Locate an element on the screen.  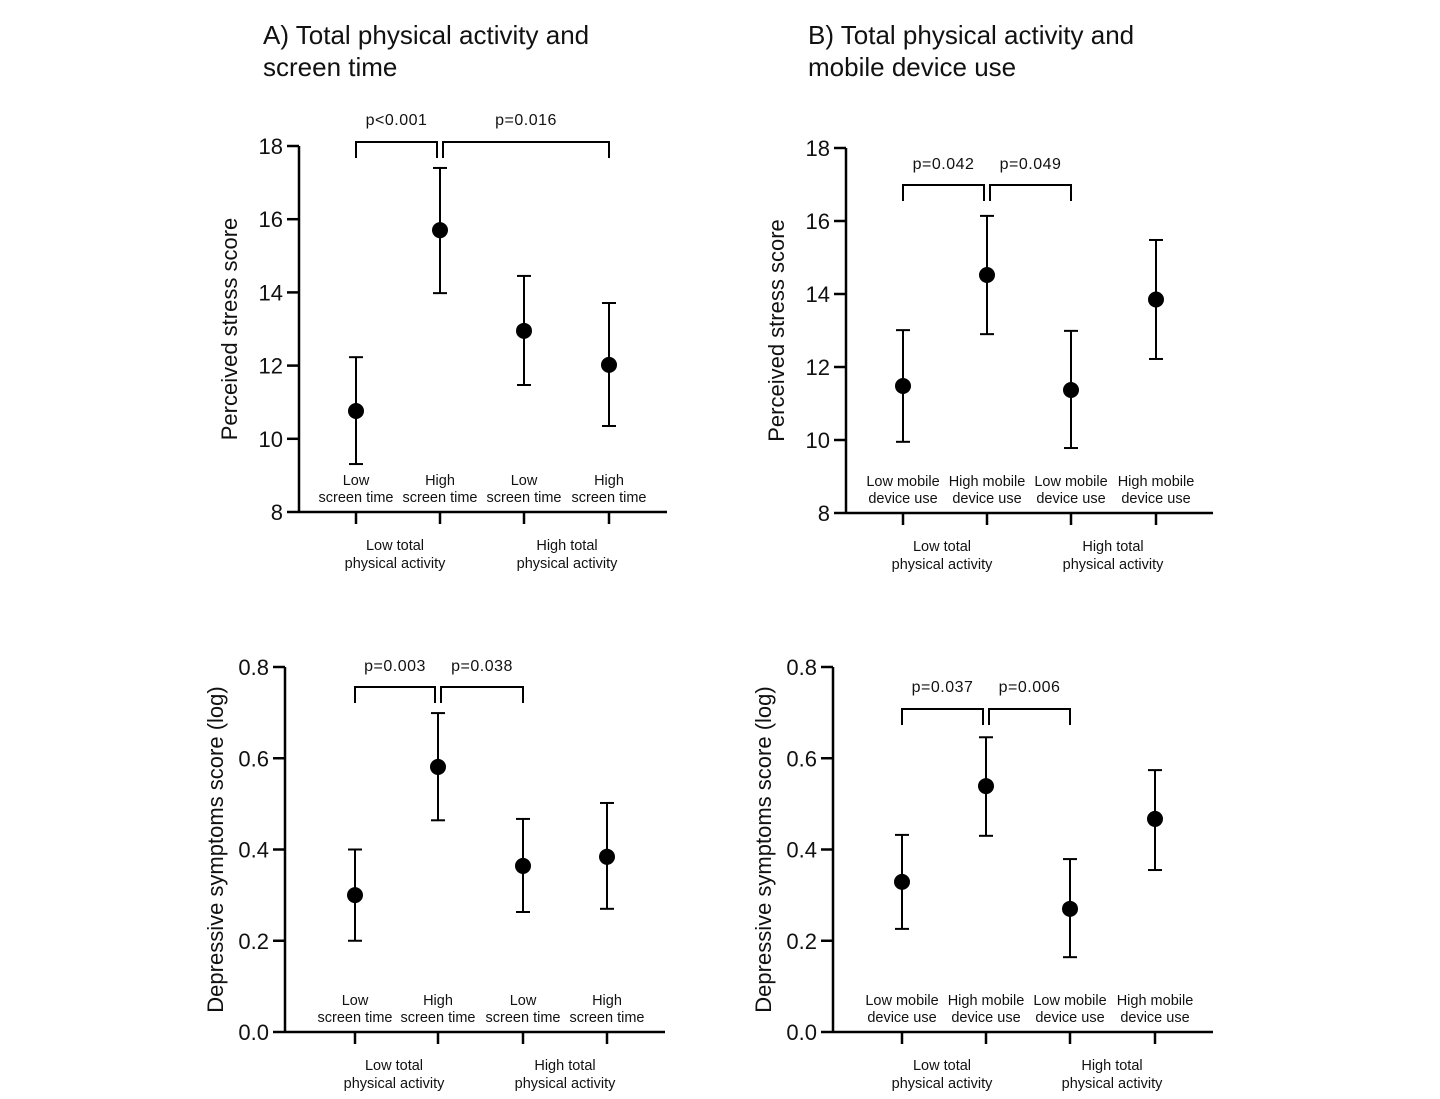
panel-title: mobile device use is located at coordinates (912, 67).